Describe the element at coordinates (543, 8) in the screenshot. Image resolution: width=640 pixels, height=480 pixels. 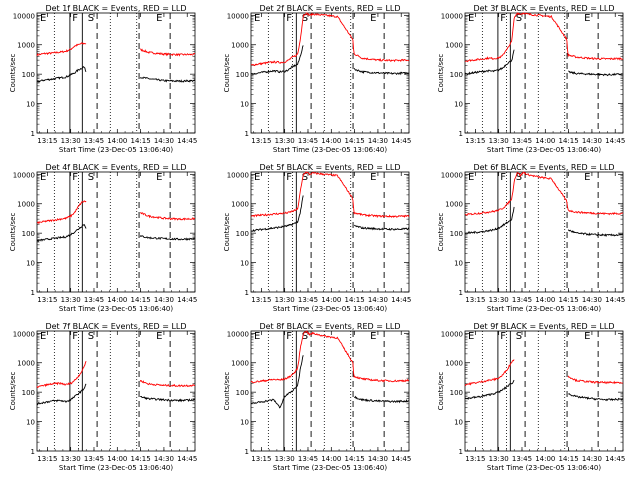
I see `chart-title: Det 3f BLACK = Events, RED = LLD` at that location.